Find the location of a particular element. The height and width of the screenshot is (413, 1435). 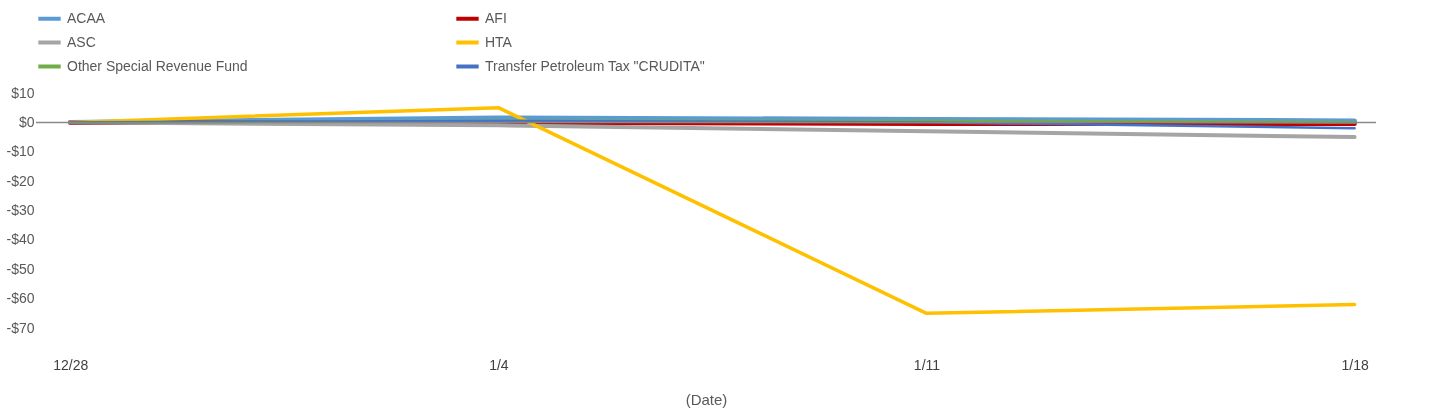

y-tick-label: -$10 is located at coordinates (20, 151).